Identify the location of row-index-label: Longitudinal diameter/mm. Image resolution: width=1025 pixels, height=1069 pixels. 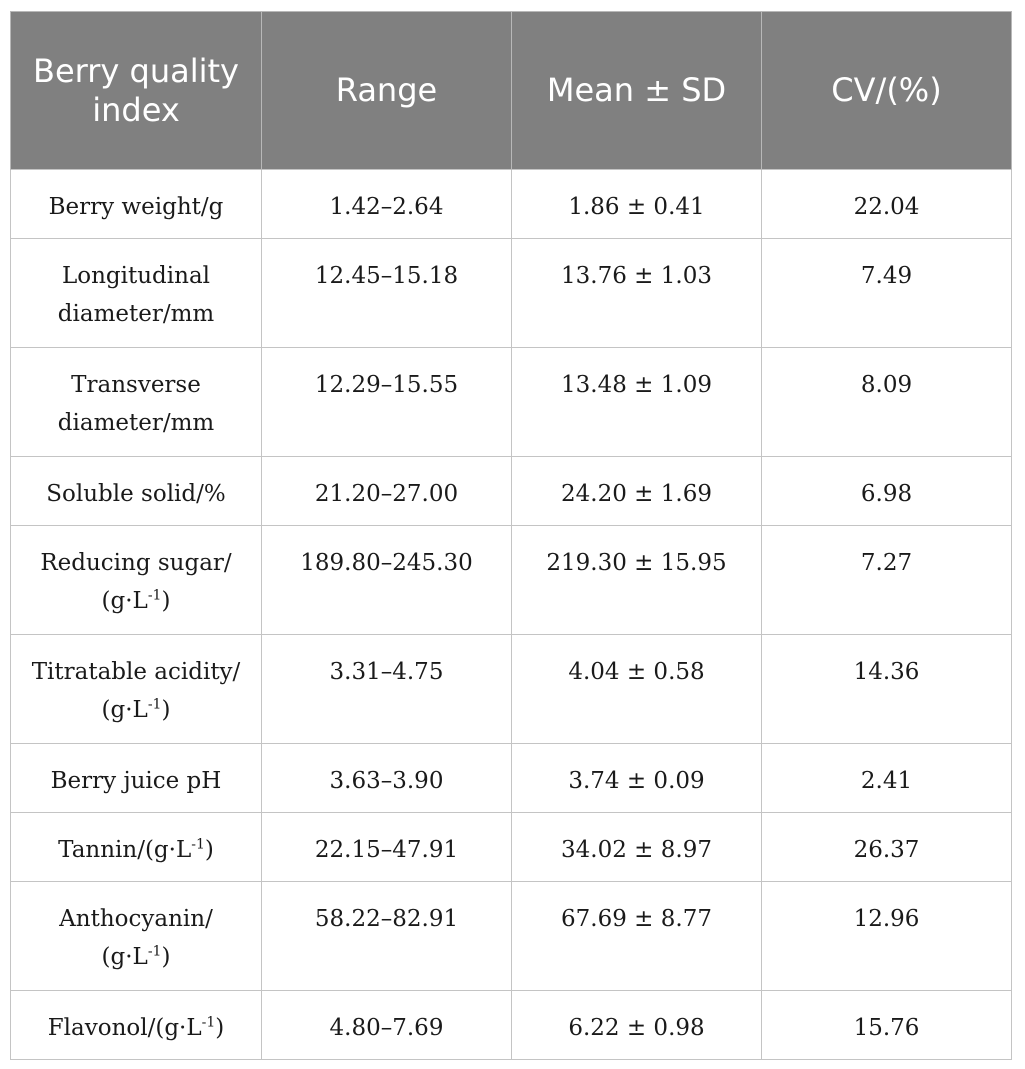
(136, 293).